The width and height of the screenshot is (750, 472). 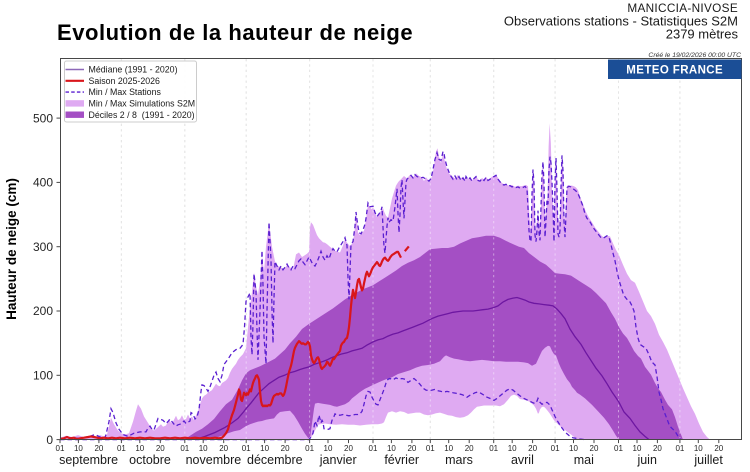 I want to click on svg-text: mars, so click(x=459, y=460).